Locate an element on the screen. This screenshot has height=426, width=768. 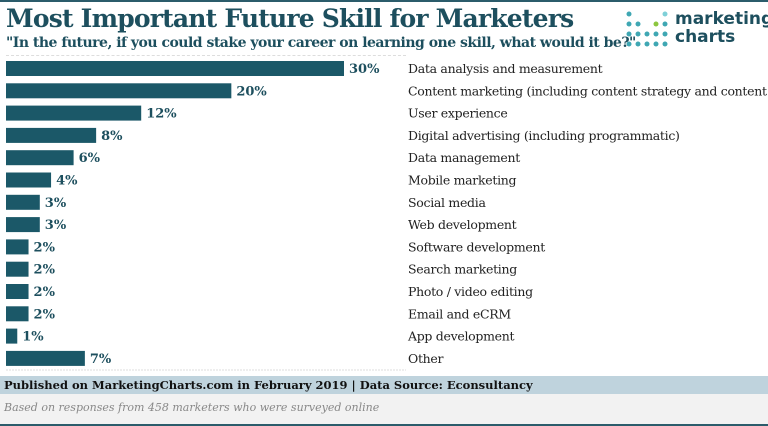
bottom-border is located at coordinates (384, 425).